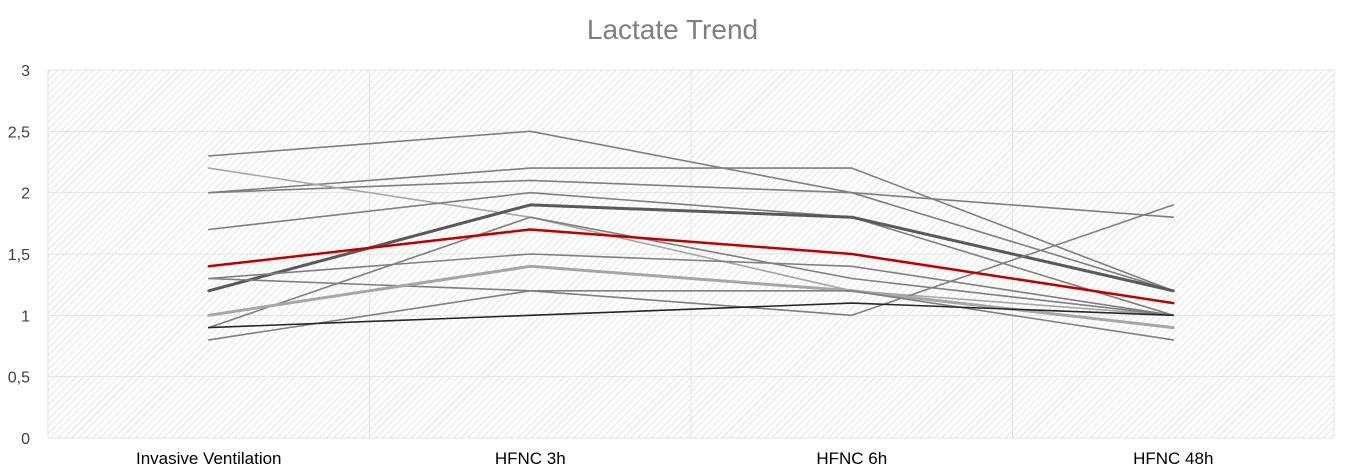  What do you see at coordinates (25, 71) in the screenshot?
I see `y-tick-label: 3` at bounding box center [25, 71].